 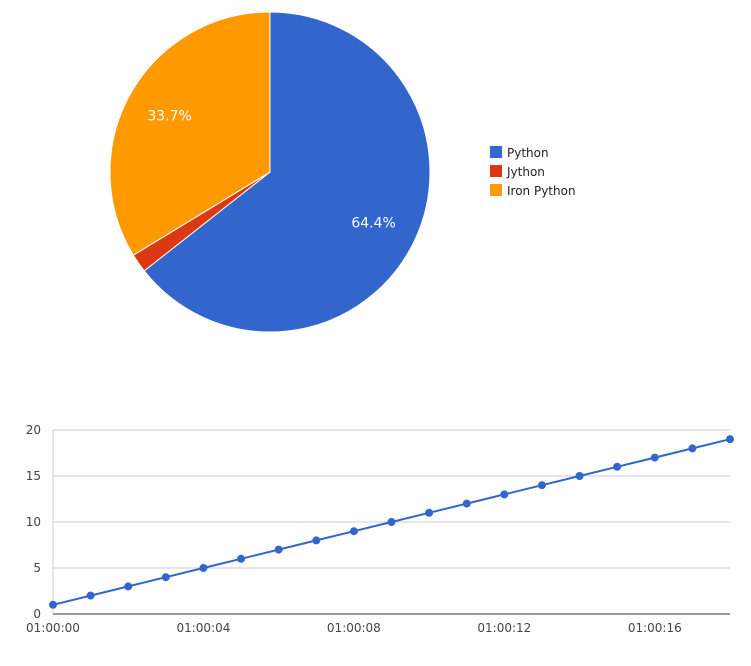 I want to click on y-tick-label-5: 5, so click(x=37, y=568).